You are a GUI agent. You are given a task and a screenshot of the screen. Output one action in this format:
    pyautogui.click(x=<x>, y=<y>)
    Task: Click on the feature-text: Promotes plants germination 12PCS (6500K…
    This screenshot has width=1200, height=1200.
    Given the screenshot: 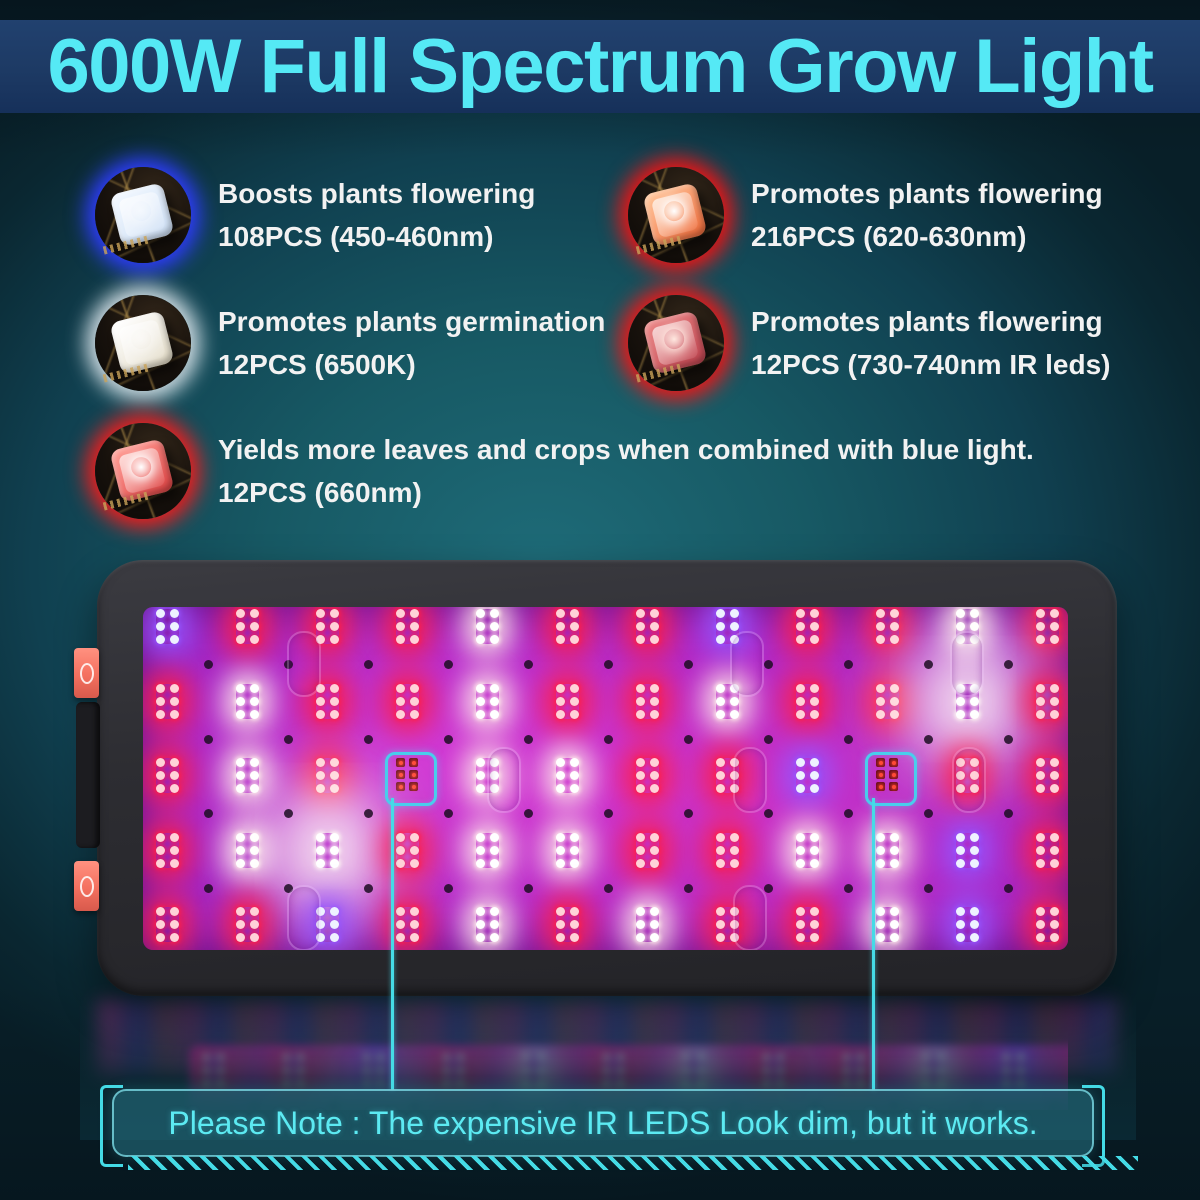 What is the action you would take?
    pyautogui.click(x=693, y=343)
    